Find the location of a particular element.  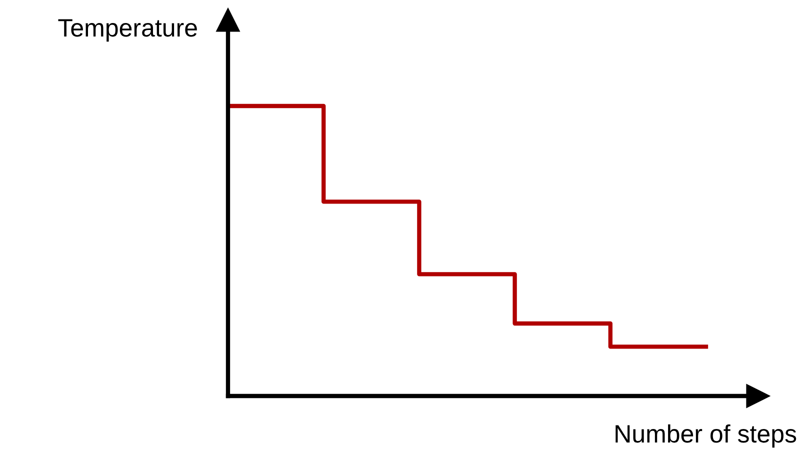

x-axis-title: Number of steps is located at coordinates (706, 436).